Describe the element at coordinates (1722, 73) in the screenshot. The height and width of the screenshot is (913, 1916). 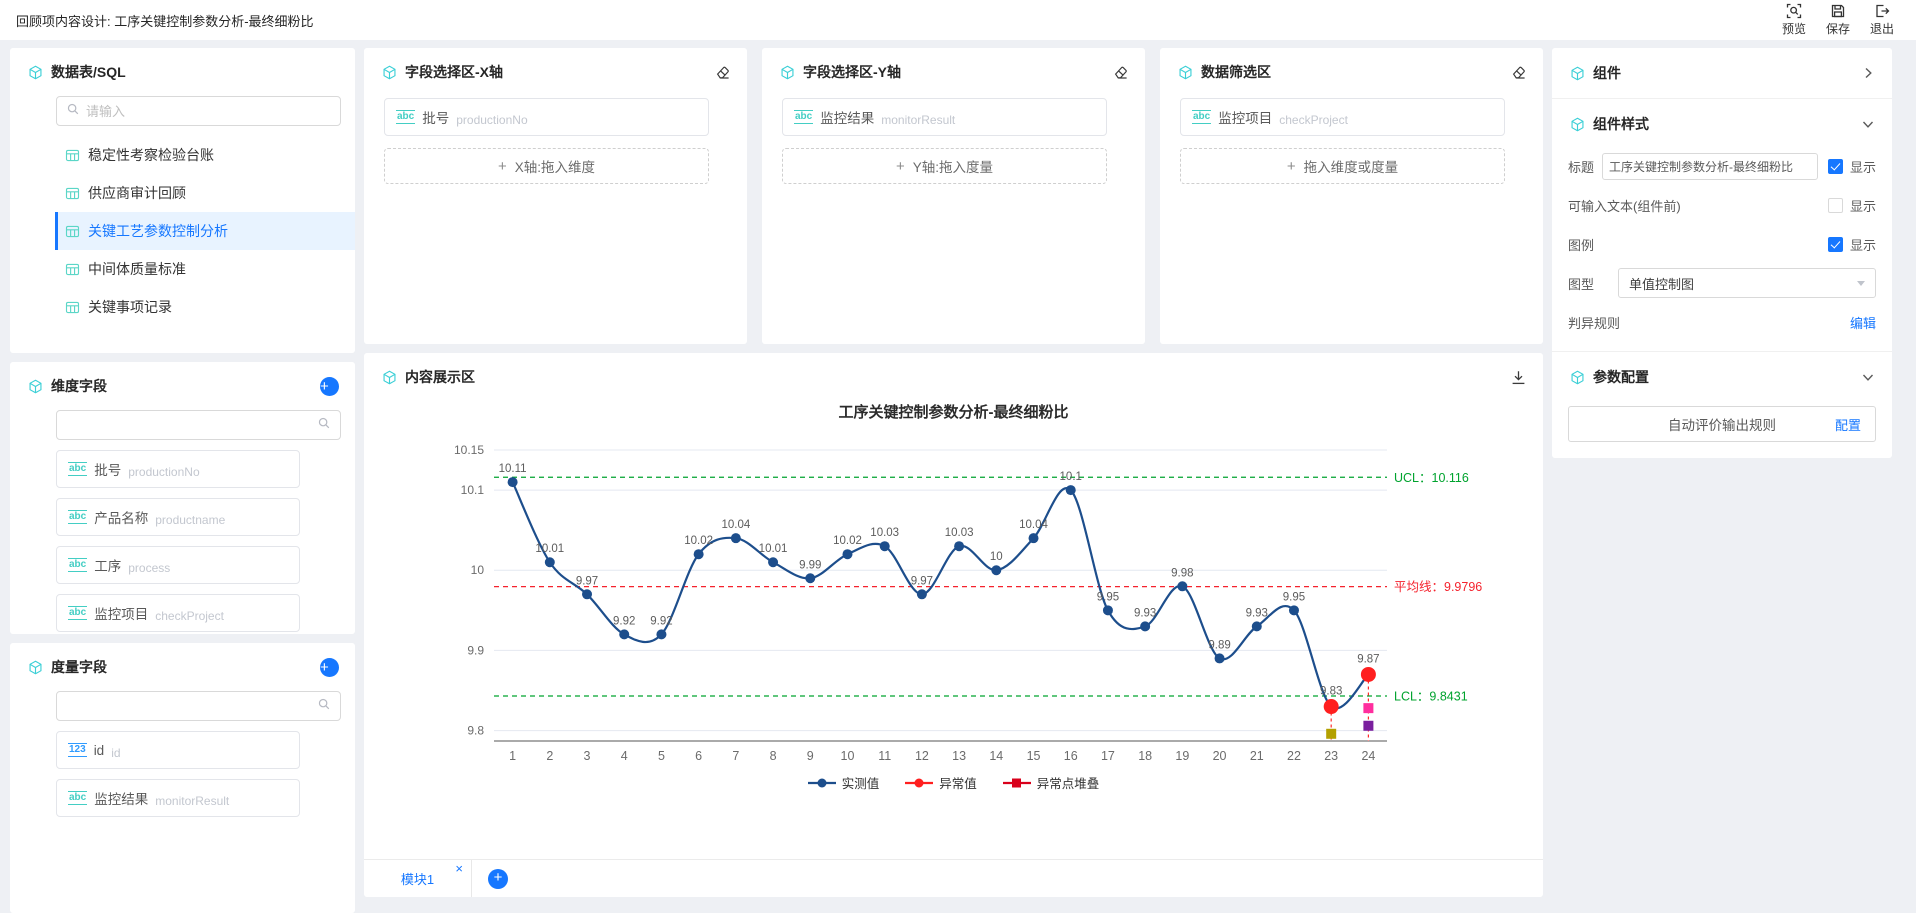
I see `component-section-header: 组件` at that location.